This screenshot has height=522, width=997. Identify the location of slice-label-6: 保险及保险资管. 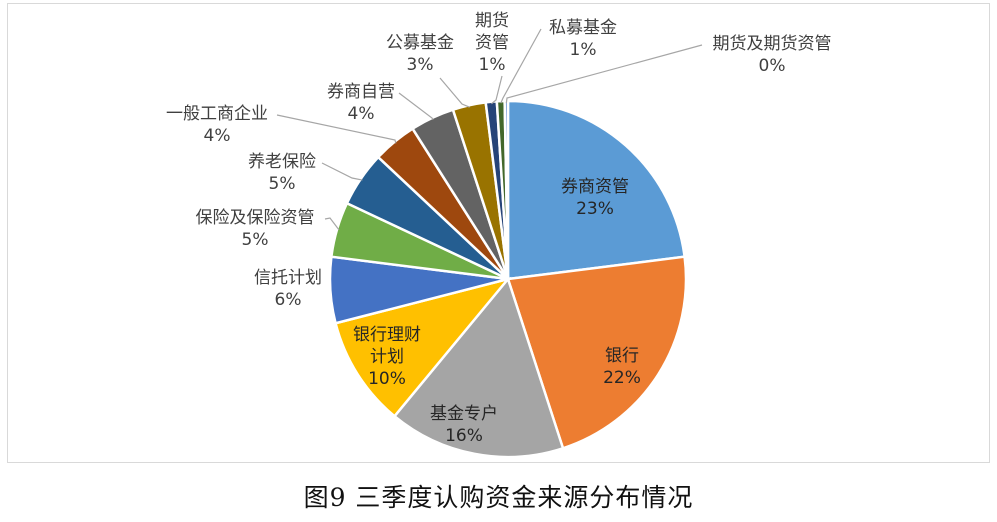
(255, 218).